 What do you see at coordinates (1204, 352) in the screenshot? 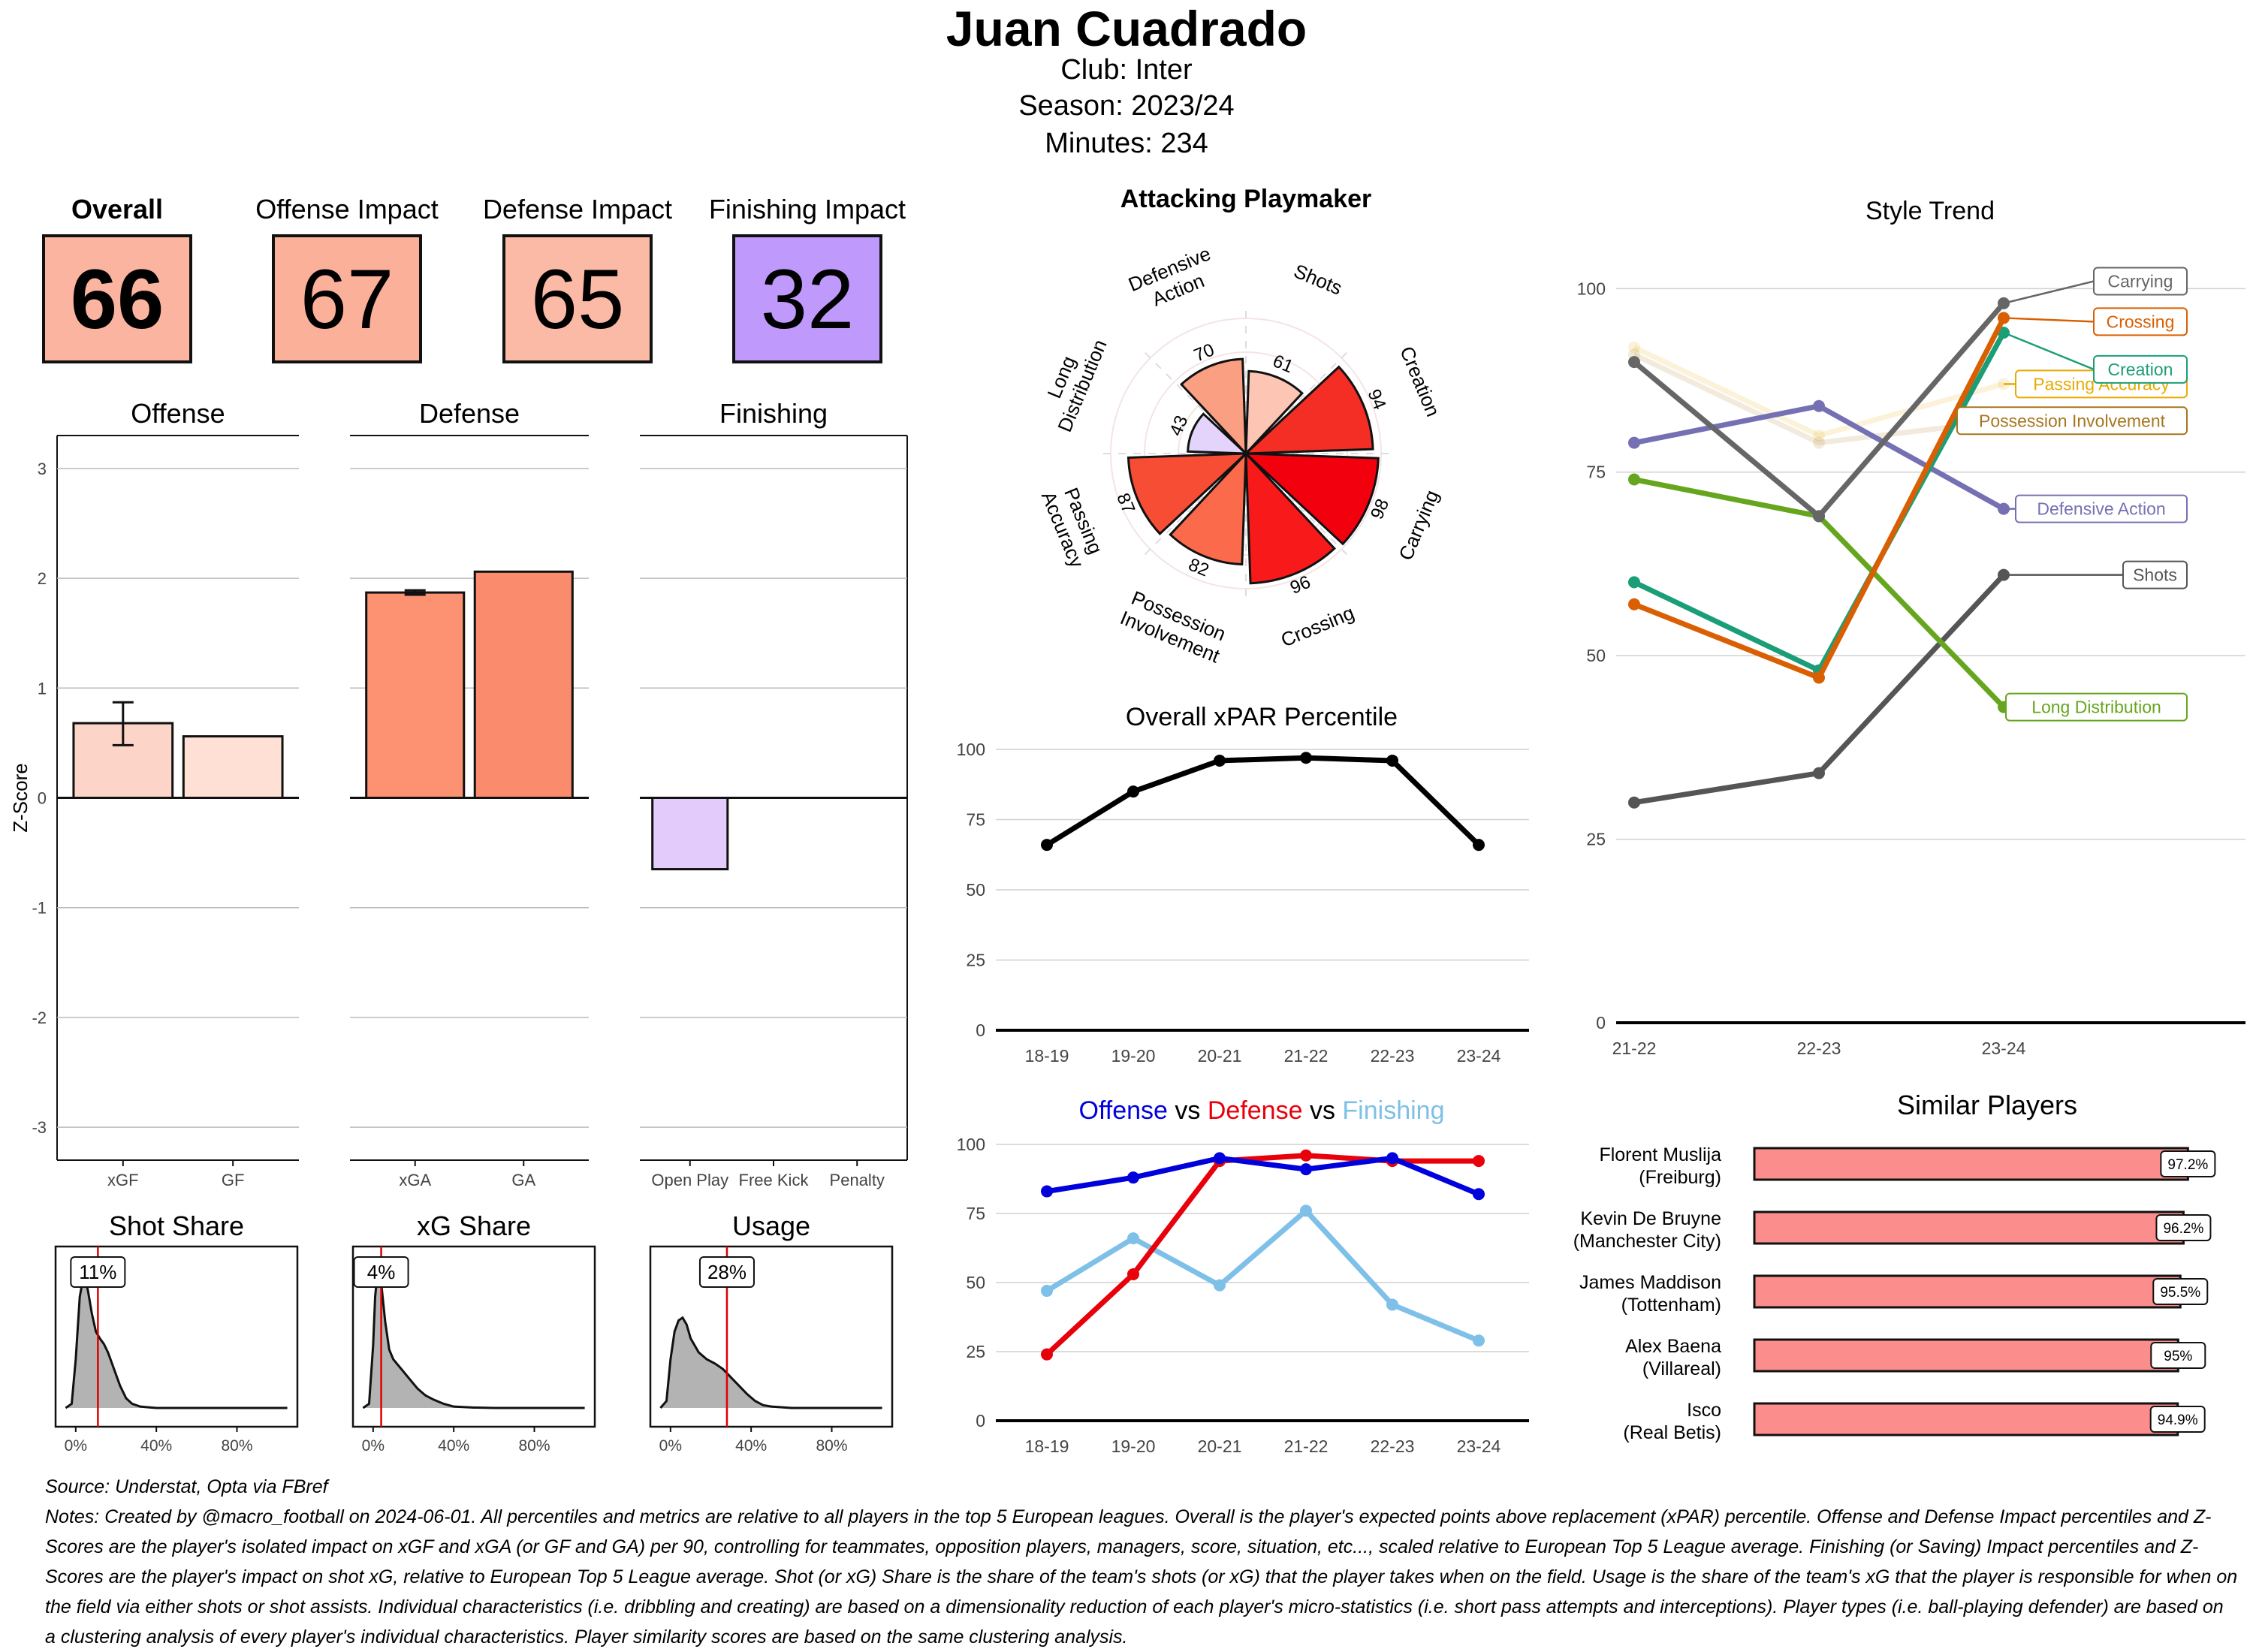
I see `polar-value-label: 70` at bounding box center [1204, 352].